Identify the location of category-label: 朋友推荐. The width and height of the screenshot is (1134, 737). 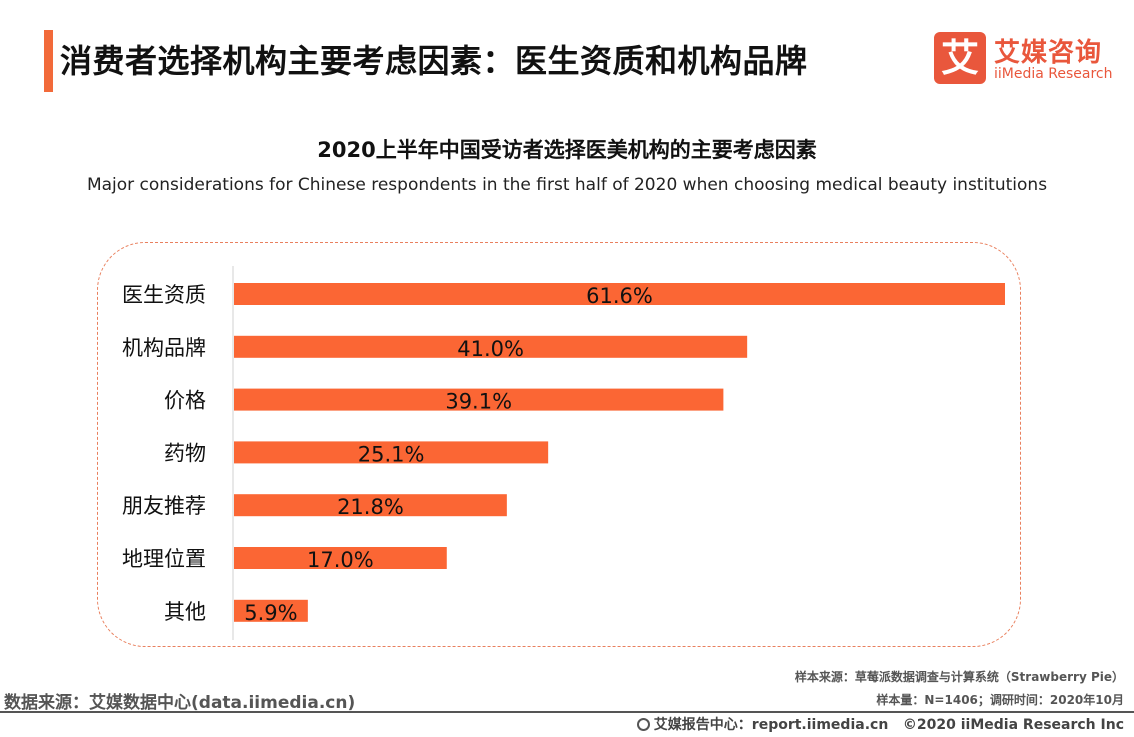
(164, 506).